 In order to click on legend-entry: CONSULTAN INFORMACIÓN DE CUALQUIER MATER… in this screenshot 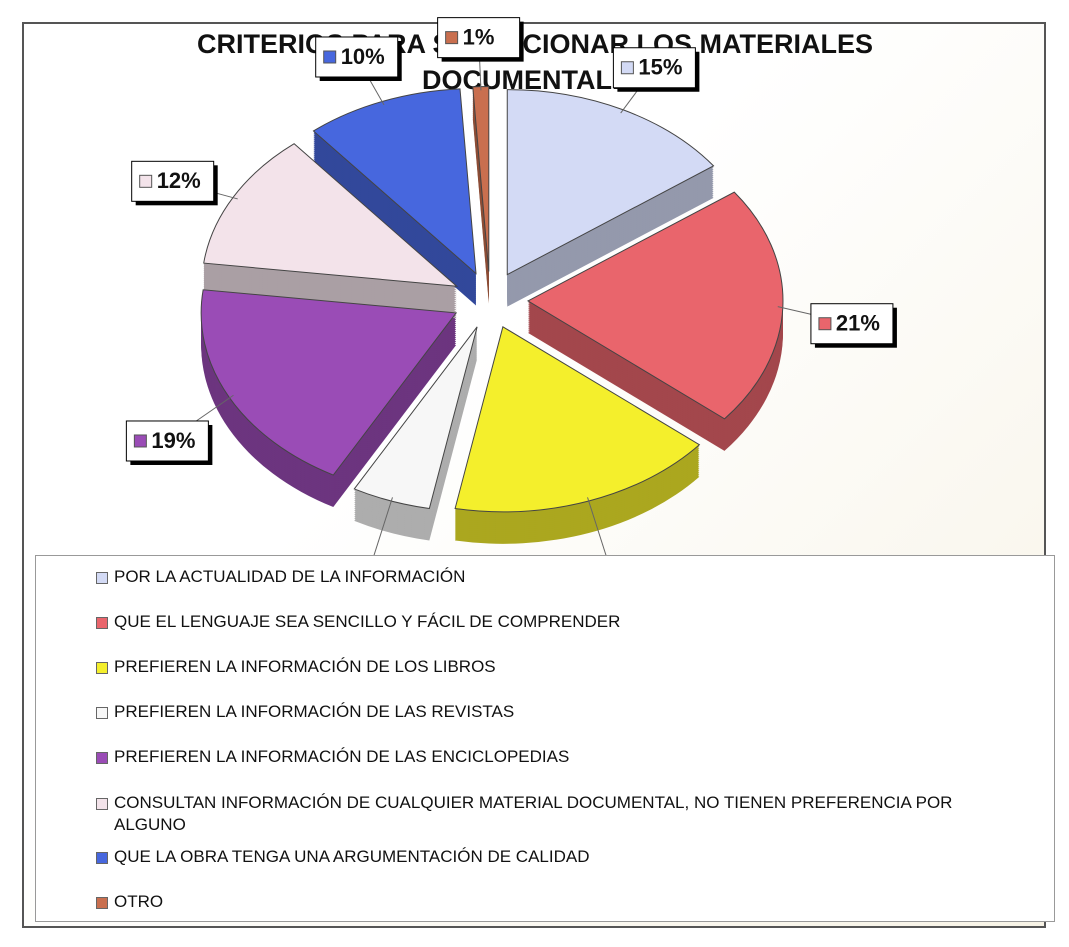, I will do `click(540, 814)`.